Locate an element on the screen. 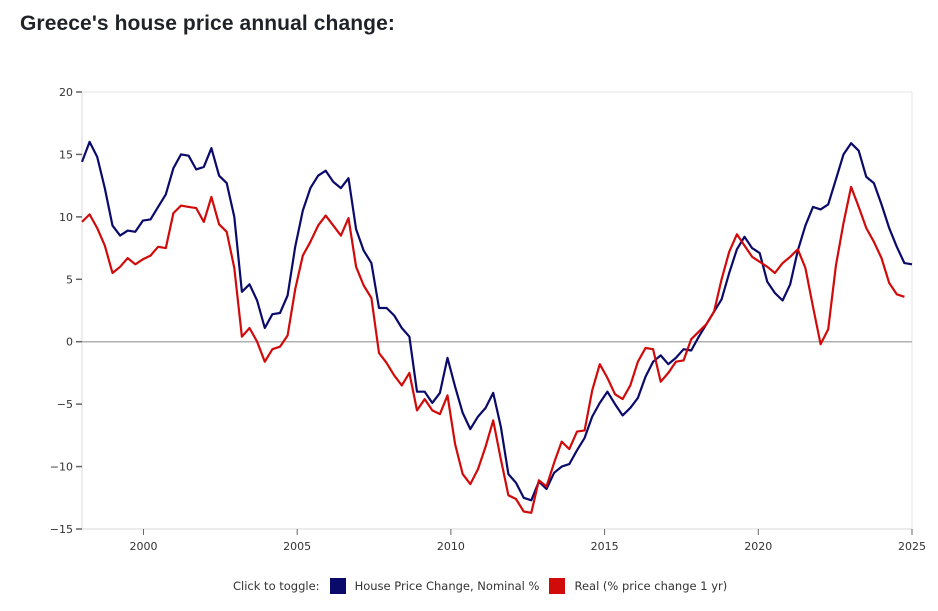 The height and width of the screenshot is (611, 938). x-tick-label: 2015 is located at coordinates (605, 546).